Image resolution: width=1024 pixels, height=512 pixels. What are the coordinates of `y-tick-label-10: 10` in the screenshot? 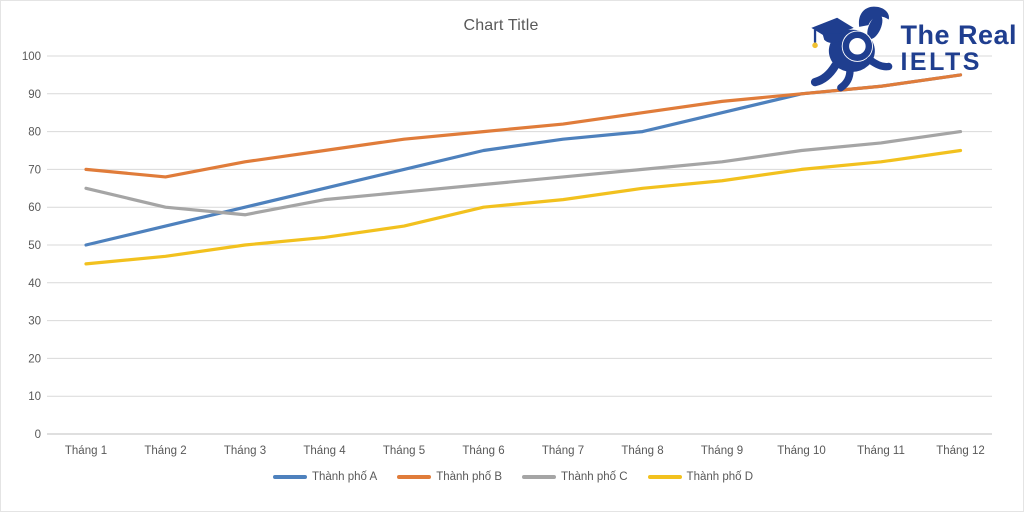 It's located at (34, 397).